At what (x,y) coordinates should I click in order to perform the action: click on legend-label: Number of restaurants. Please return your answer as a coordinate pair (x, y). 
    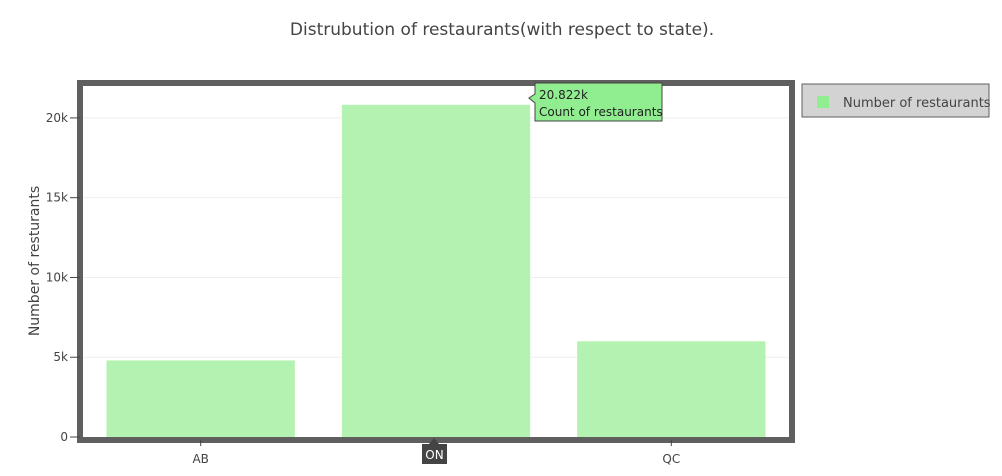
    Looking at the image, I should click on (917, 103).